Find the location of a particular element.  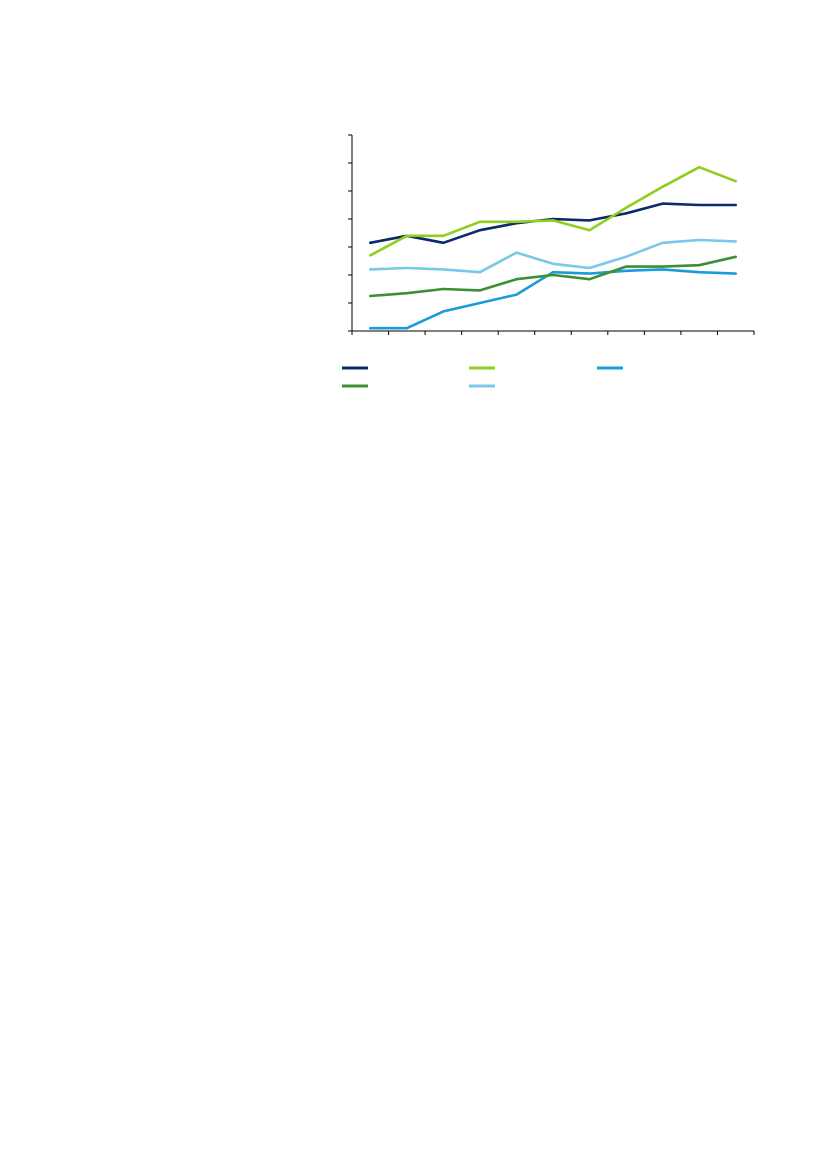

chart-axes is located at coordinates (551, 234).